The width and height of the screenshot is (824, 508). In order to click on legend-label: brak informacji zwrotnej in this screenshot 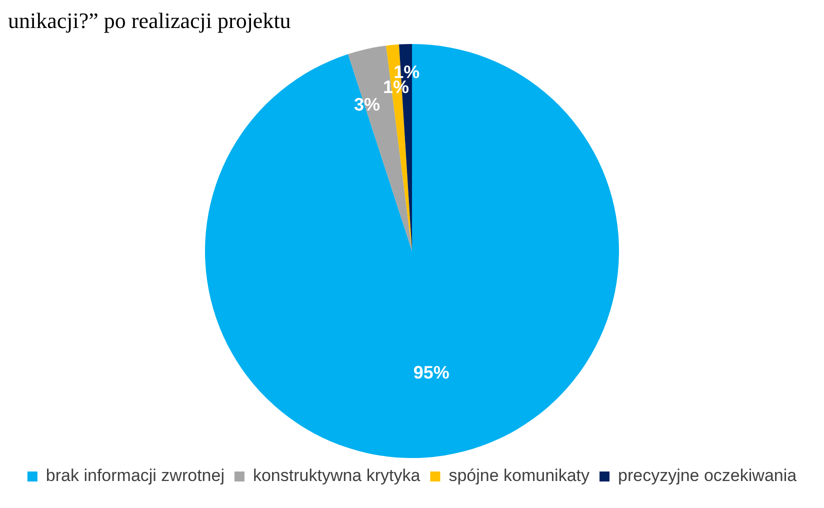, I will do `click(135, 476)`.